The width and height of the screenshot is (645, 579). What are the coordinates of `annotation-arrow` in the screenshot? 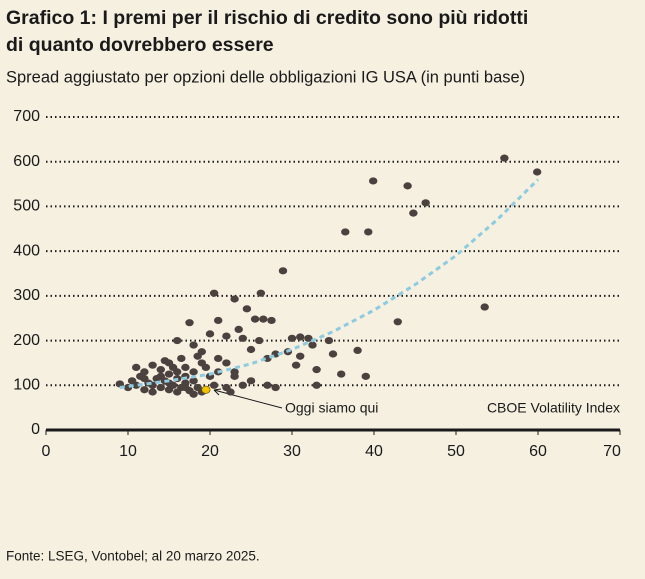 It's located at (248, 398).